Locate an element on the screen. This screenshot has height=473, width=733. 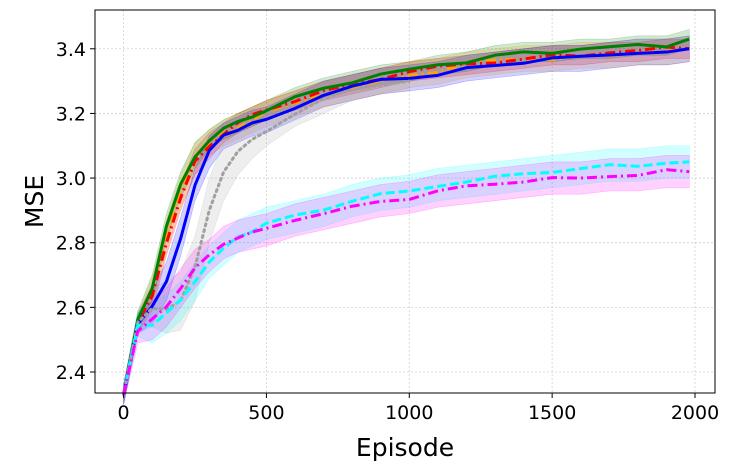
y-tick-label: 2.8 is located at coordinates (71, 244).